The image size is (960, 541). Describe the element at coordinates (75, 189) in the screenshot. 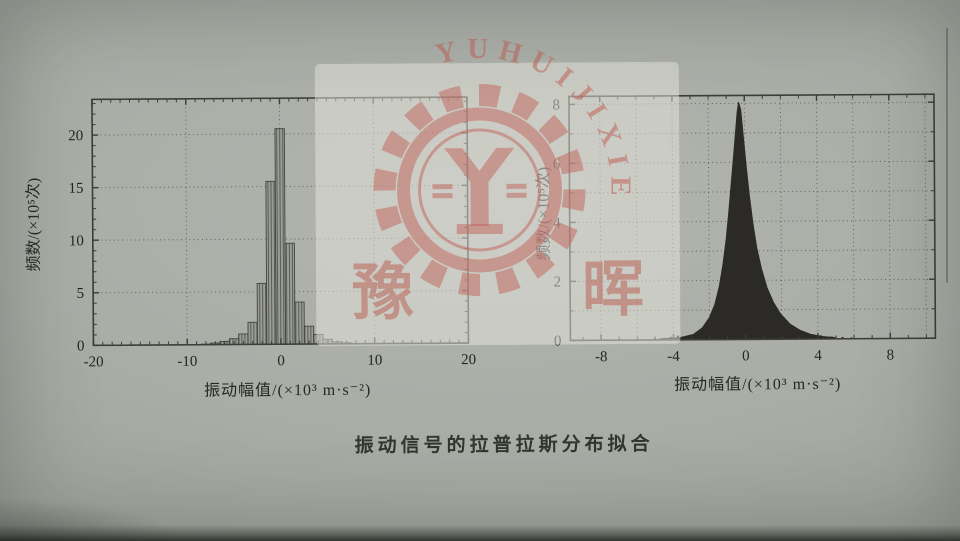

I see `svg-text: 15` at that location.